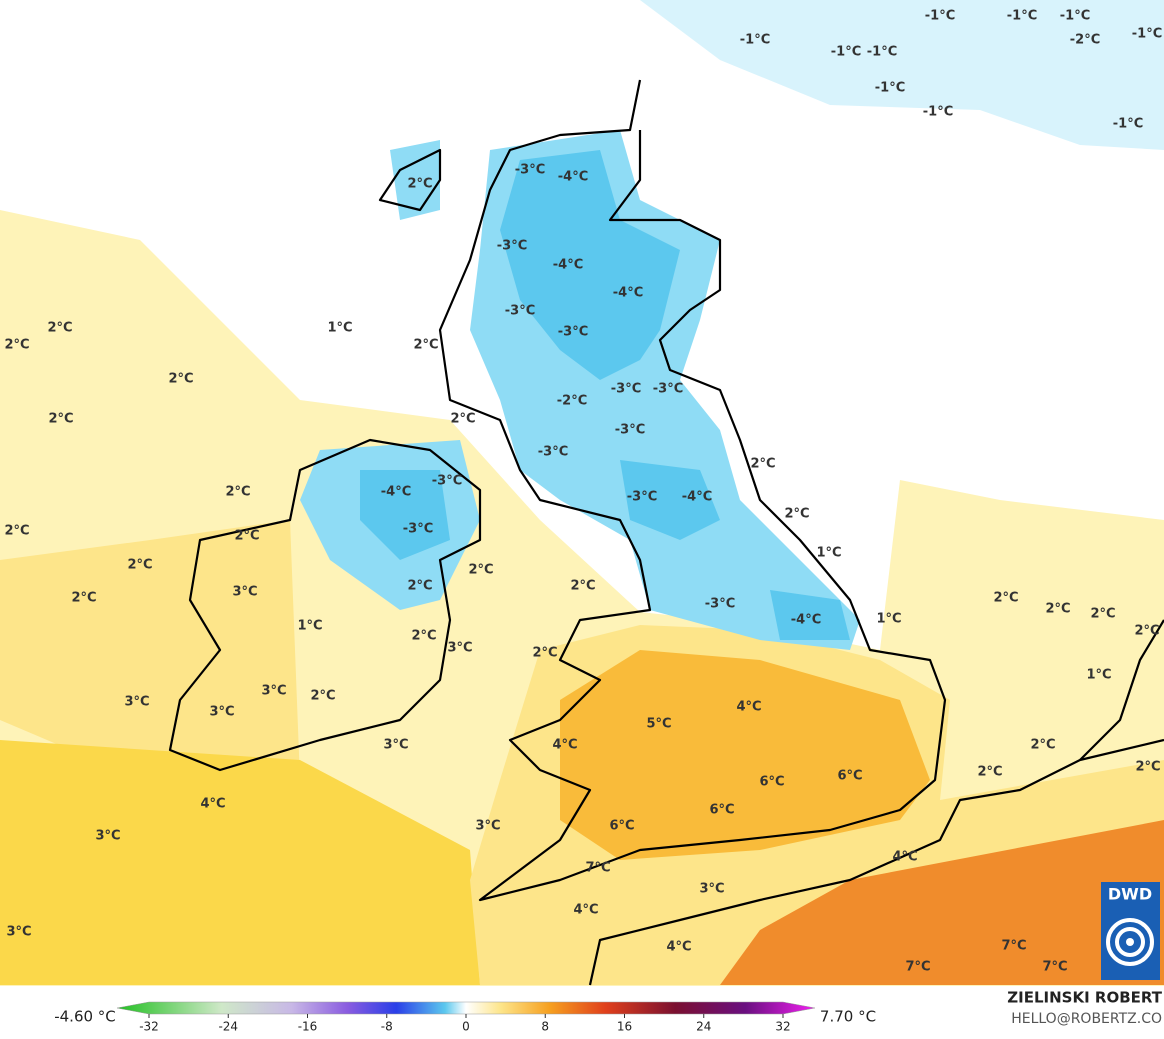 This screenshot has height=1039, width=1164. What do you see at coordinates (658, 724) in the screenshot?
I see `temp-label: 5°C` at bounding box center [658, 724].